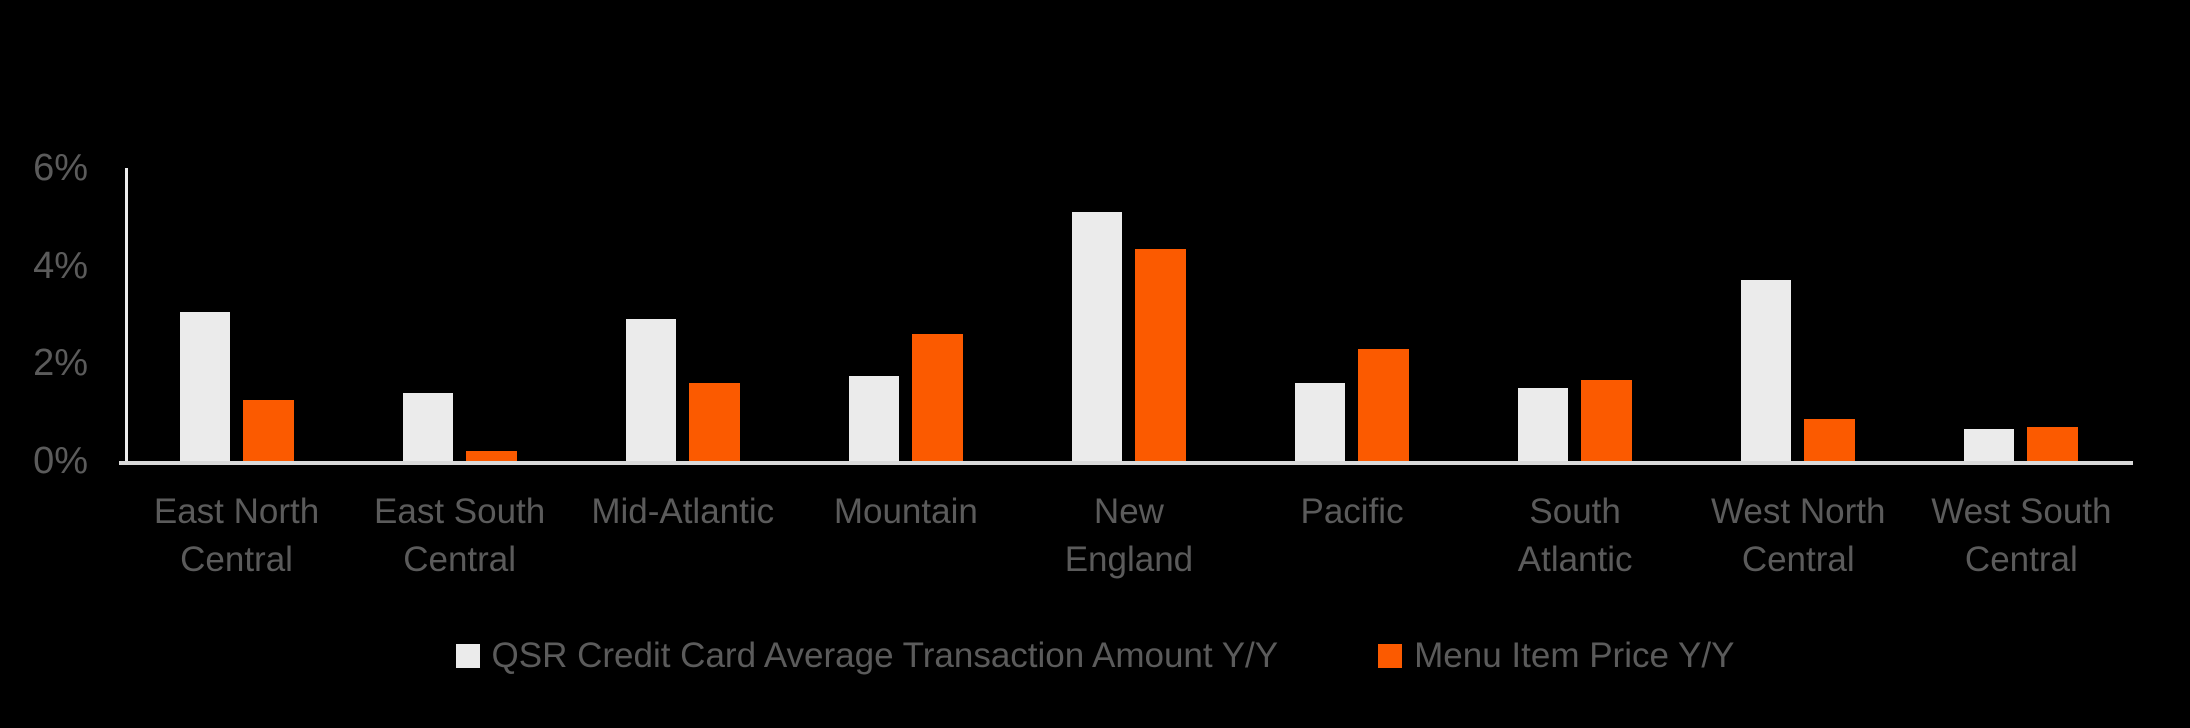 This screenshot has width=2190, height=728. What do you see at coordinates (1574, 655) in the screenshot?
I see `legend-label-menu-price: Menu Item Price Y/Y` at bounding box center [1574, 655].